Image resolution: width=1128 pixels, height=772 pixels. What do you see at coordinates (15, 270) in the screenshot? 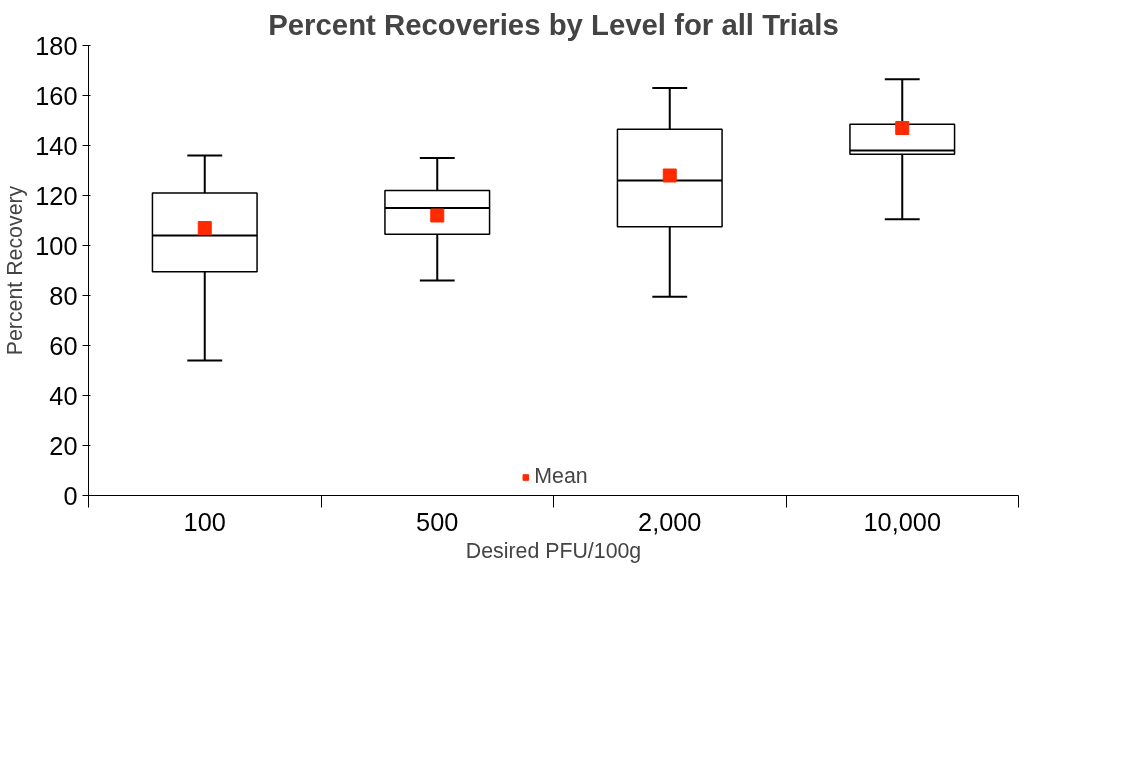
I see `y-axis-title: Percent Recovery` at bounding box center [15, 270].